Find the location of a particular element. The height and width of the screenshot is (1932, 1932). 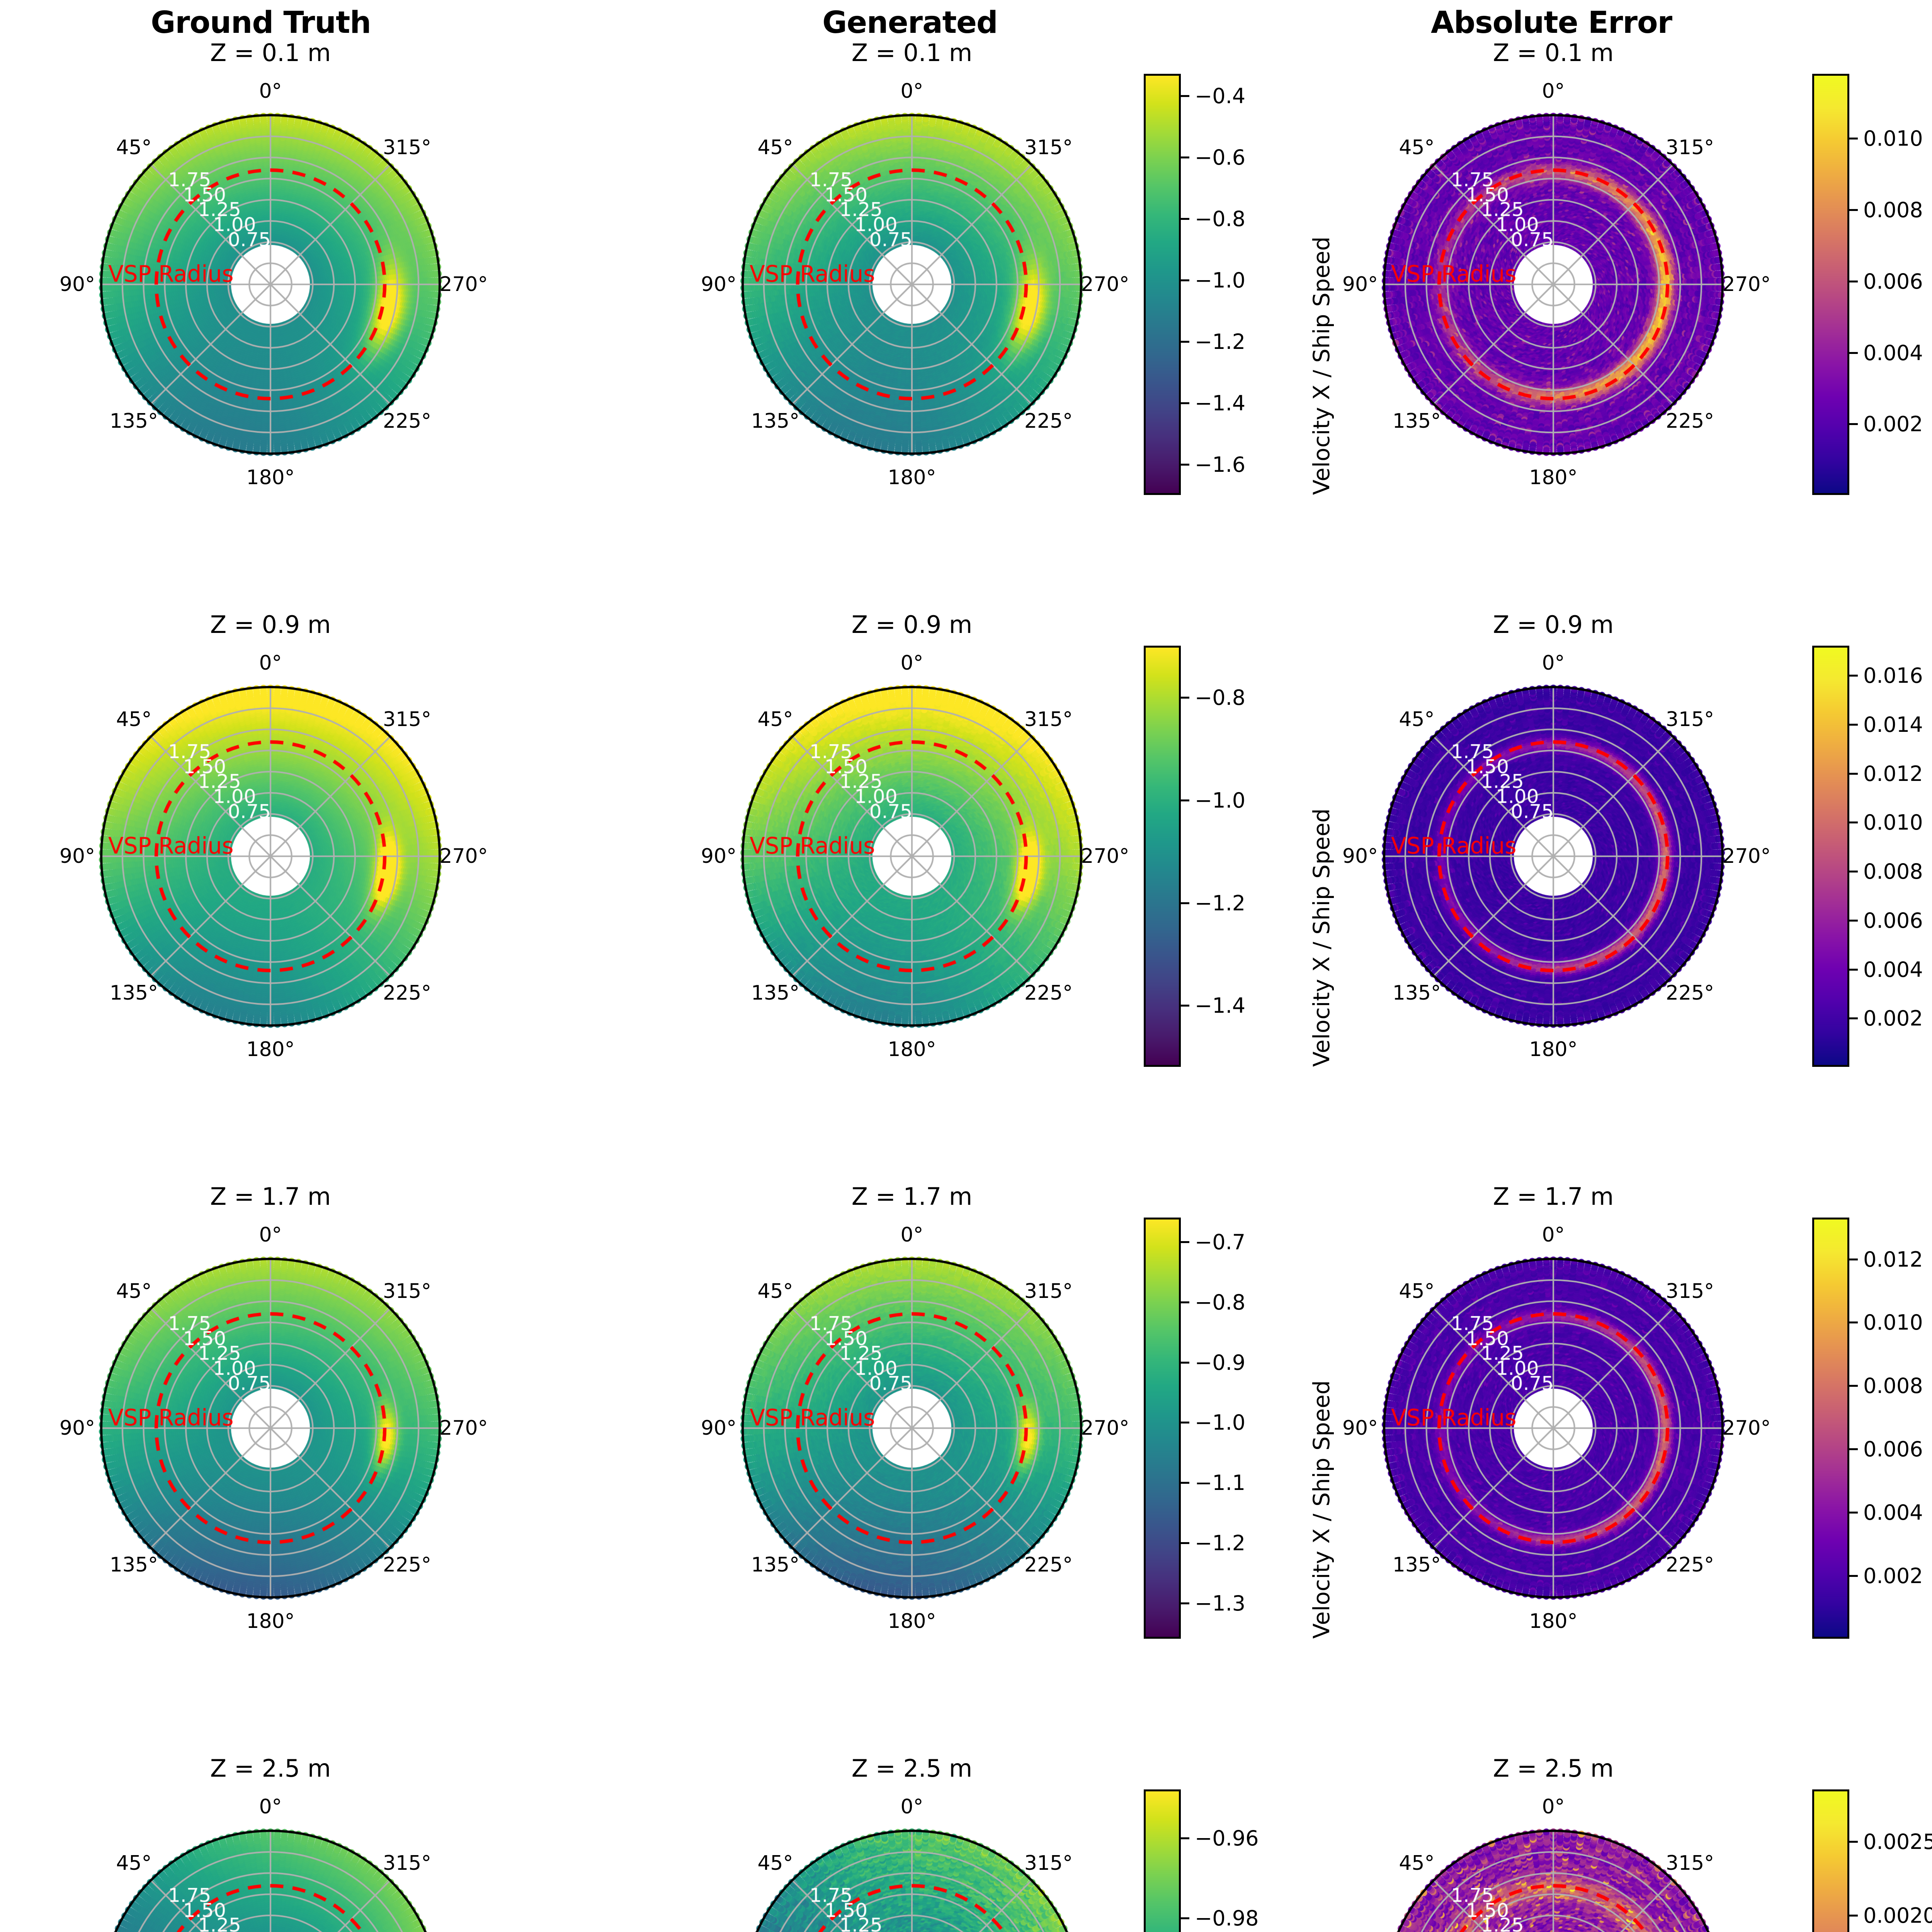

tick-label: −0.96 is located at coordinates (1227, 1838).